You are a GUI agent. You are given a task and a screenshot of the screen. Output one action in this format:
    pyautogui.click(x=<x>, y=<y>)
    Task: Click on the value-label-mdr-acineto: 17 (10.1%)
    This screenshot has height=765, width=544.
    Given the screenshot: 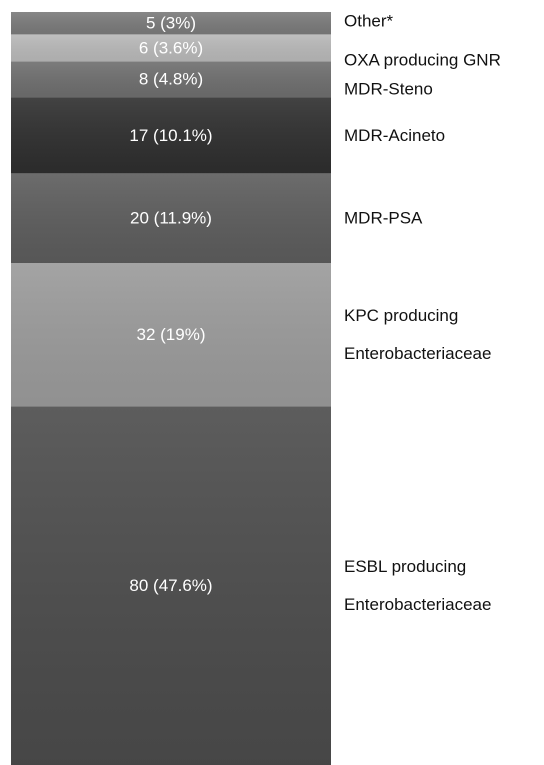 What is the action you would take?
    pyautogui.click(x=170, y=135)
    